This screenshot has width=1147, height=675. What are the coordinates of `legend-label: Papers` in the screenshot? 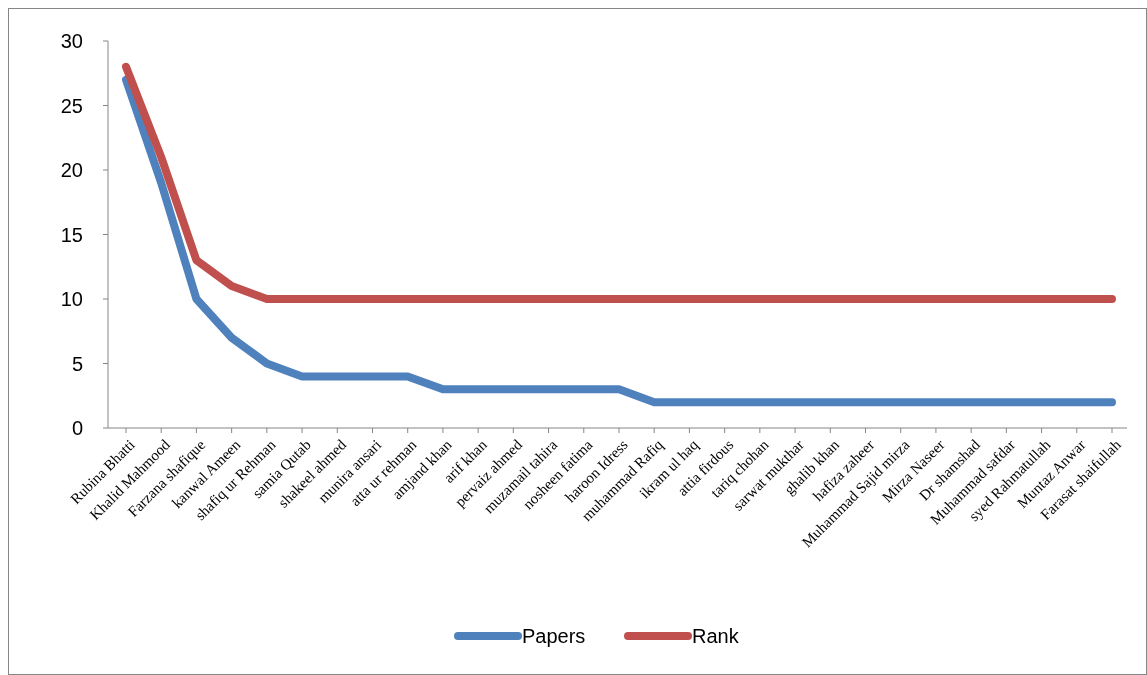 It's located at (554, 636).